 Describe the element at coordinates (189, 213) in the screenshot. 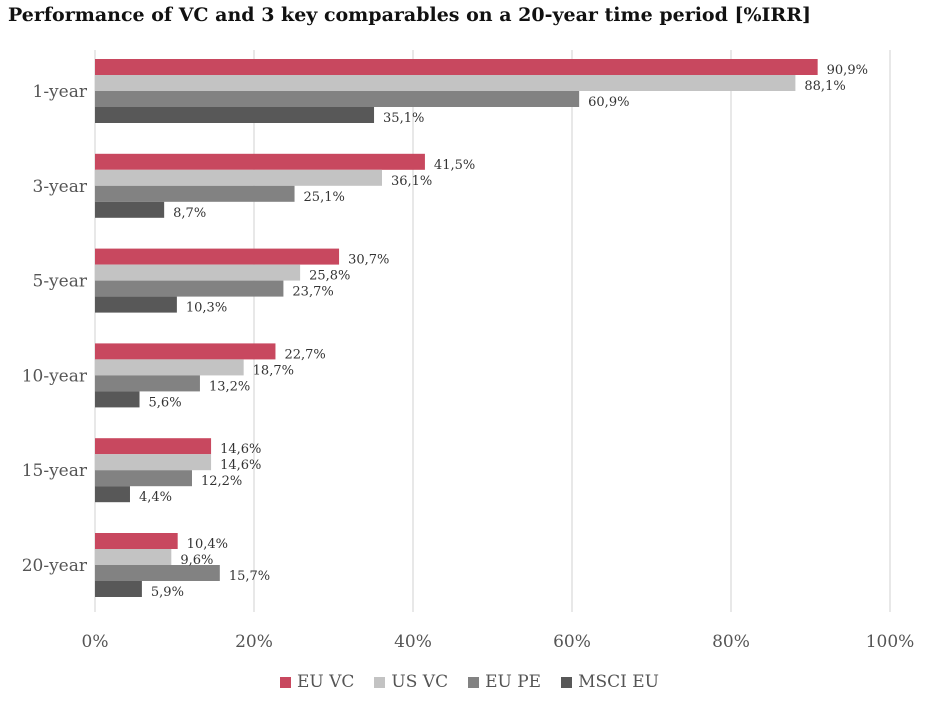

I see `data-label: 8,7%` at that location.